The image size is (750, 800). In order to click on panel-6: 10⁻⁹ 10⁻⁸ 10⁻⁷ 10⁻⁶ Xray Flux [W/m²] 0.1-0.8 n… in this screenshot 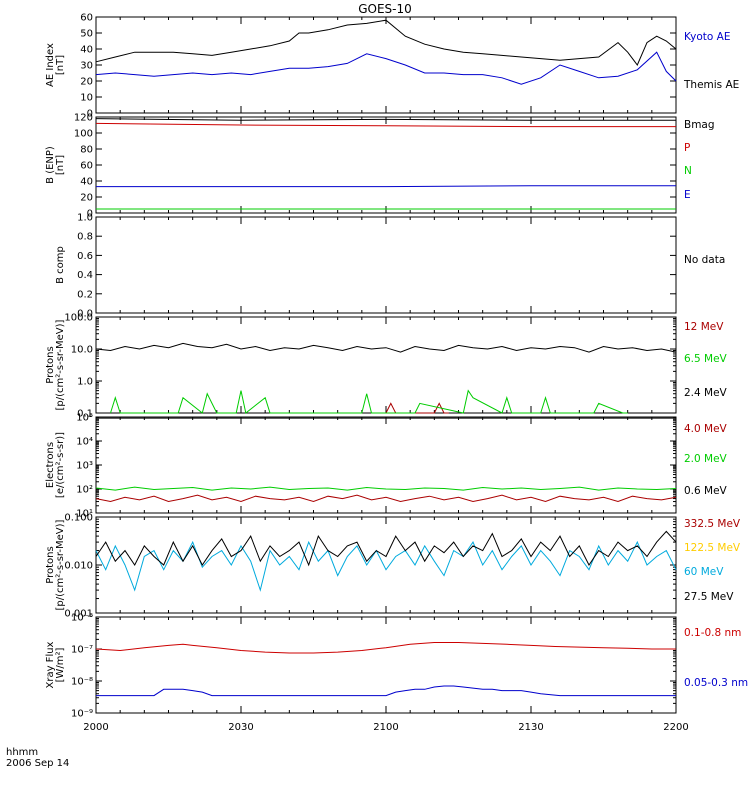, I will do `click(396, 666)`.